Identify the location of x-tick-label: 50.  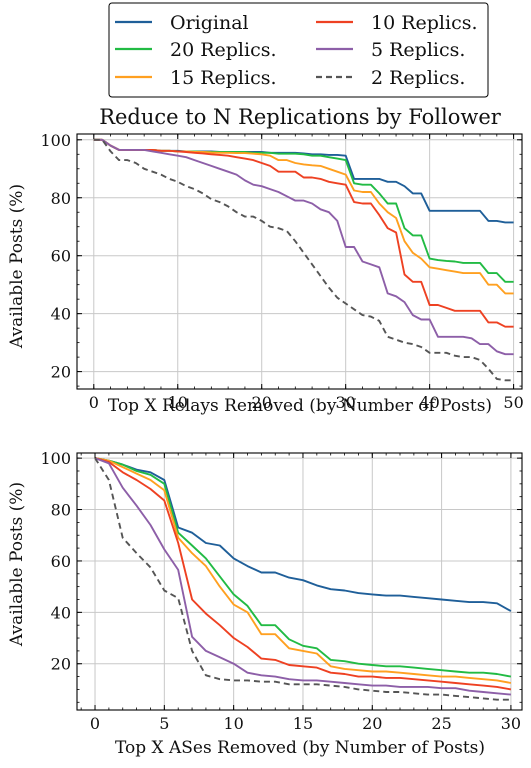
(513, 402).